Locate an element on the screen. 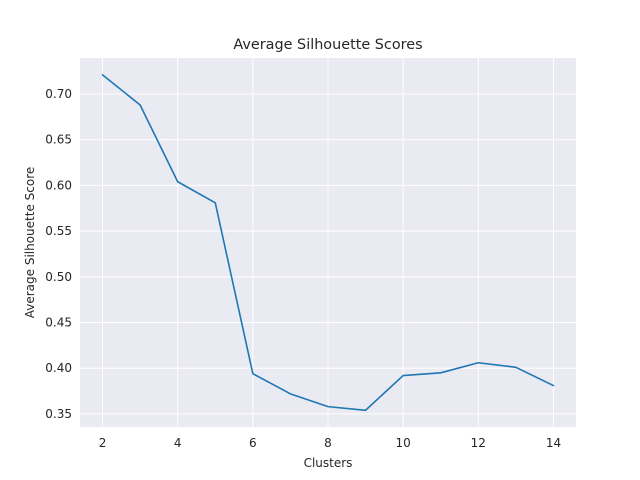 Image resolution: width=640 pixels, height=480 pixels. y-axis-label: Average Silhouette Score is located at coordinates (30, 243).